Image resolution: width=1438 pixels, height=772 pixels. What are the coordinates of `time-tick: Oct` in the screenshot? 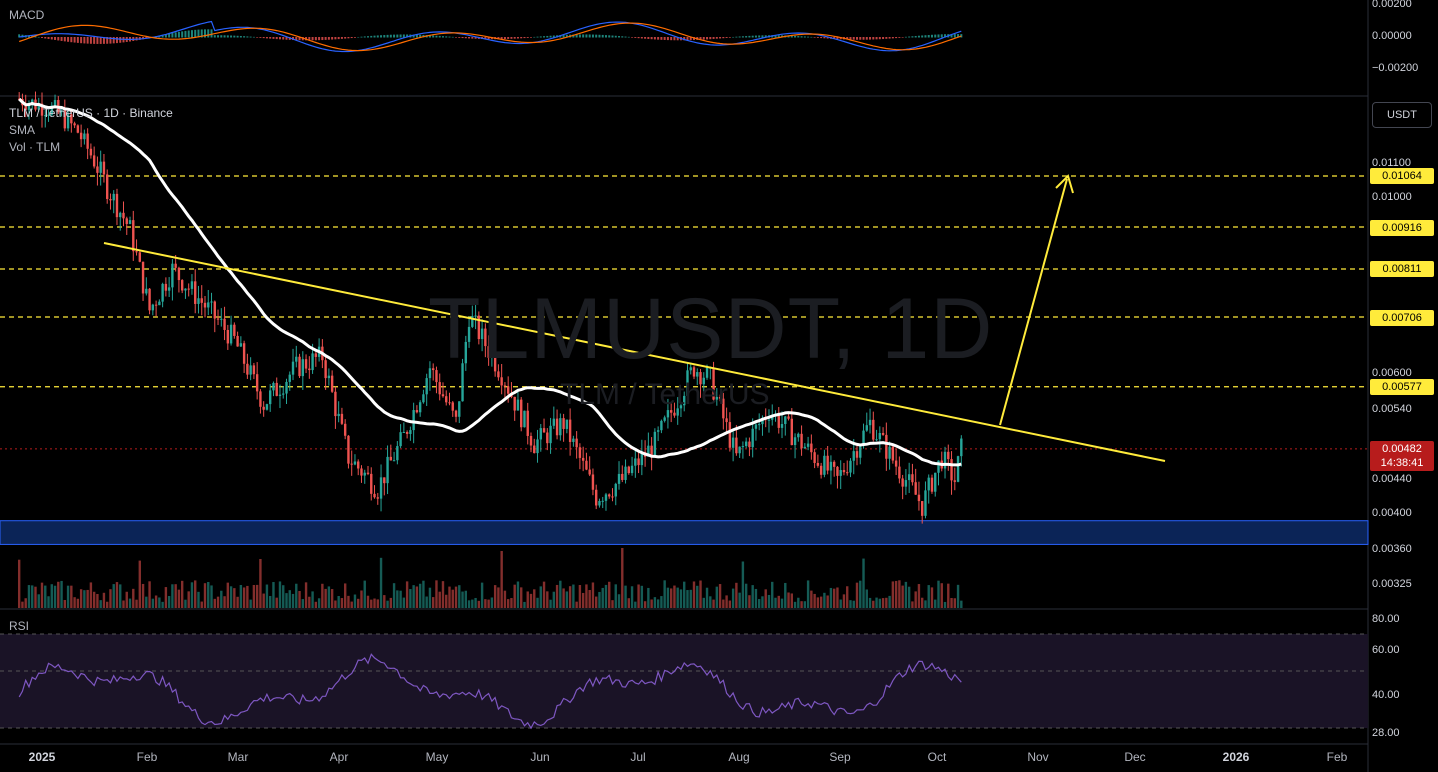 It's located at (937, 757).